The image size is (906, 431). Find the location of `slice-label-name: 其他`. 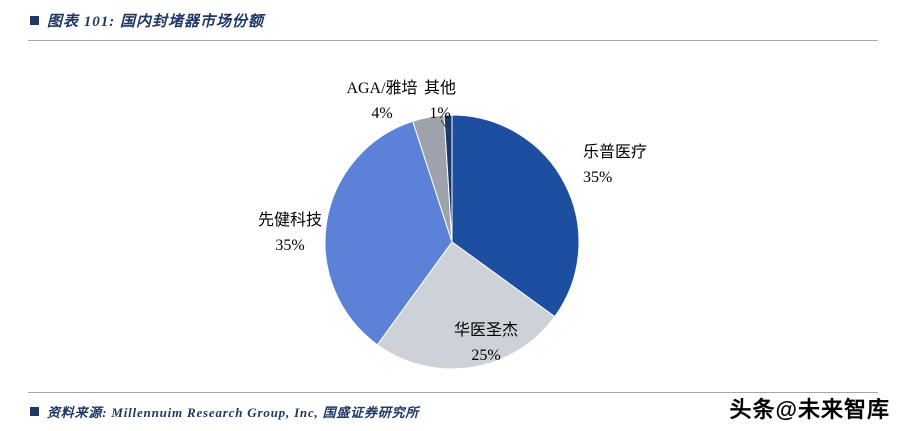

slice-label-name: 其他 is located at coordinates (439, 88).